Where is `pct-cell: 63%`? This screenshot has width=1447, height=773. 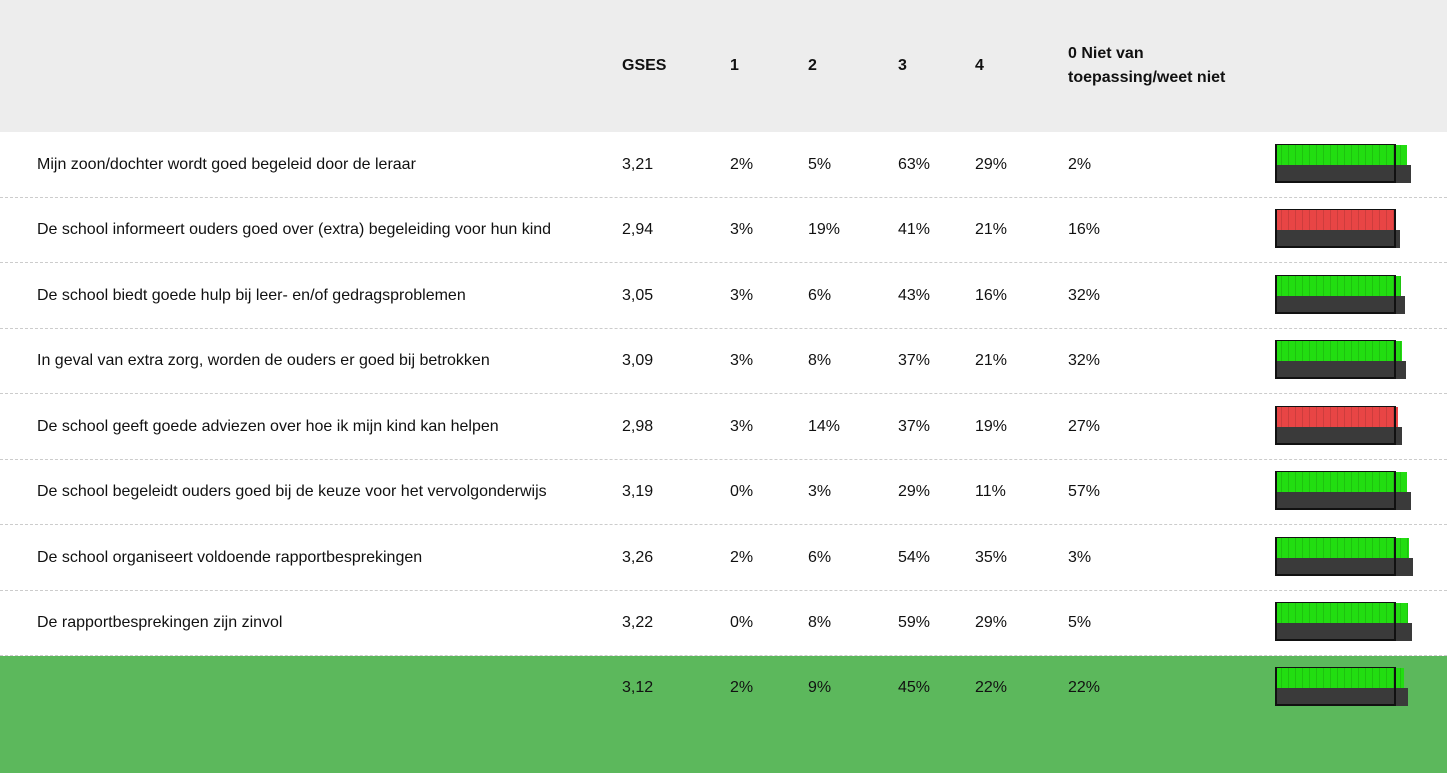
pct-cell: 63% is located at coordinates (914, 164).